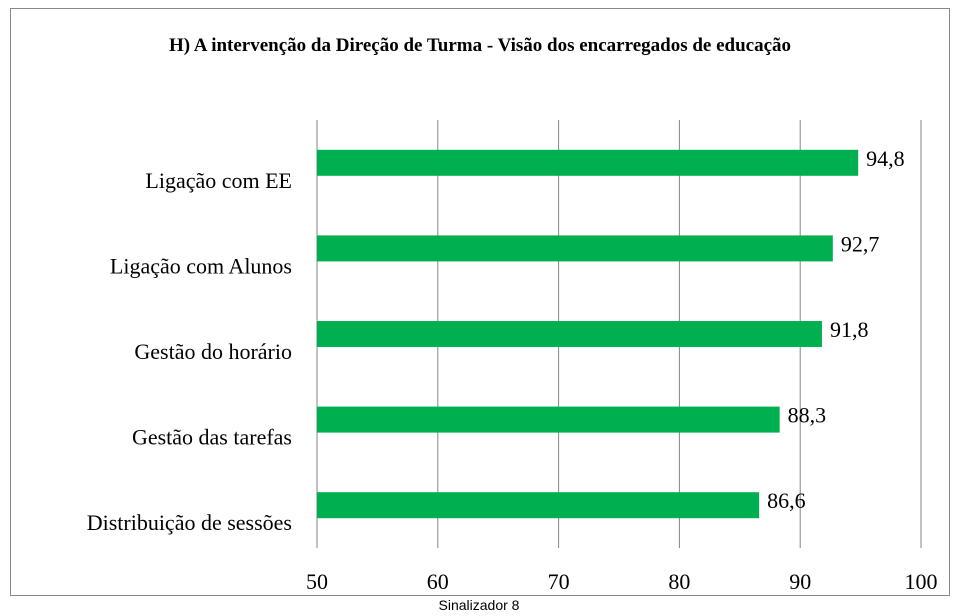  I want to click on x-tick-label: 70, so click(559, 581).